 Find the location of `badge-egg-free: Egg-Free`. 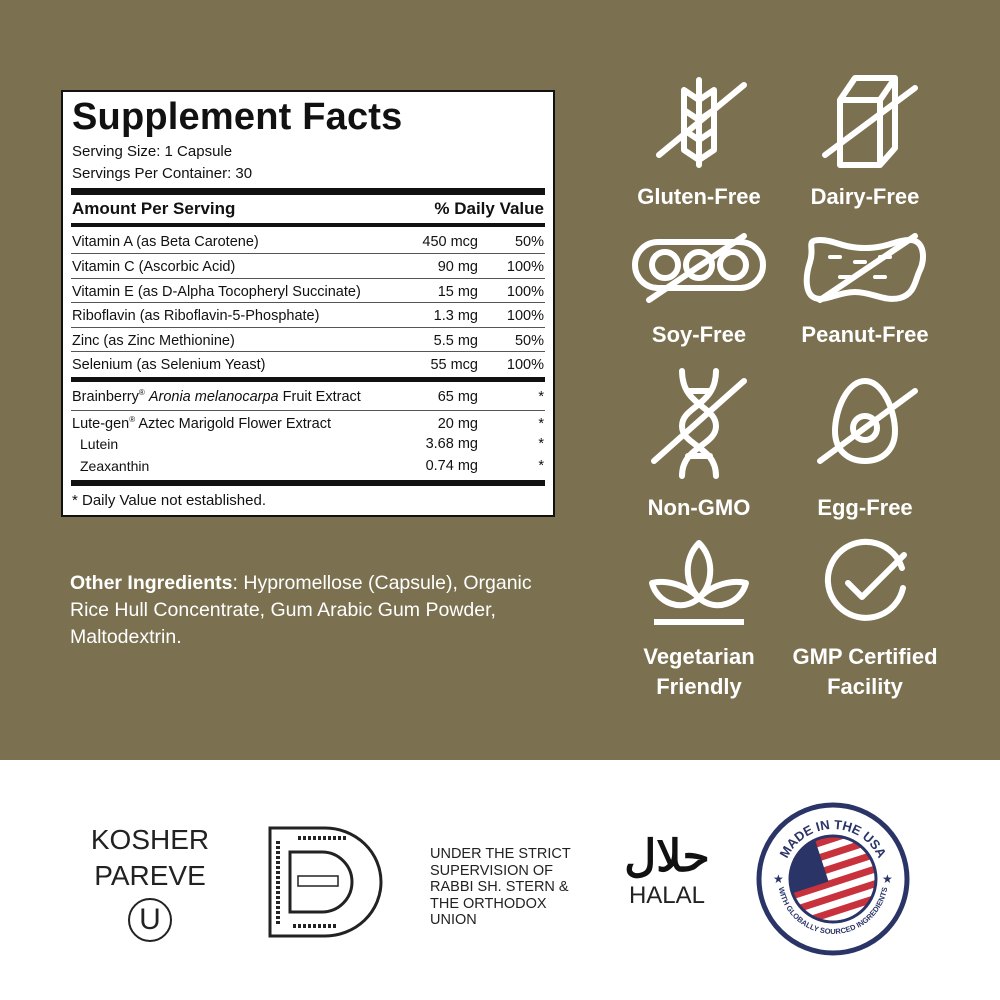

badge-egg-free: Egg-Free is located at coordinates (865, 444).